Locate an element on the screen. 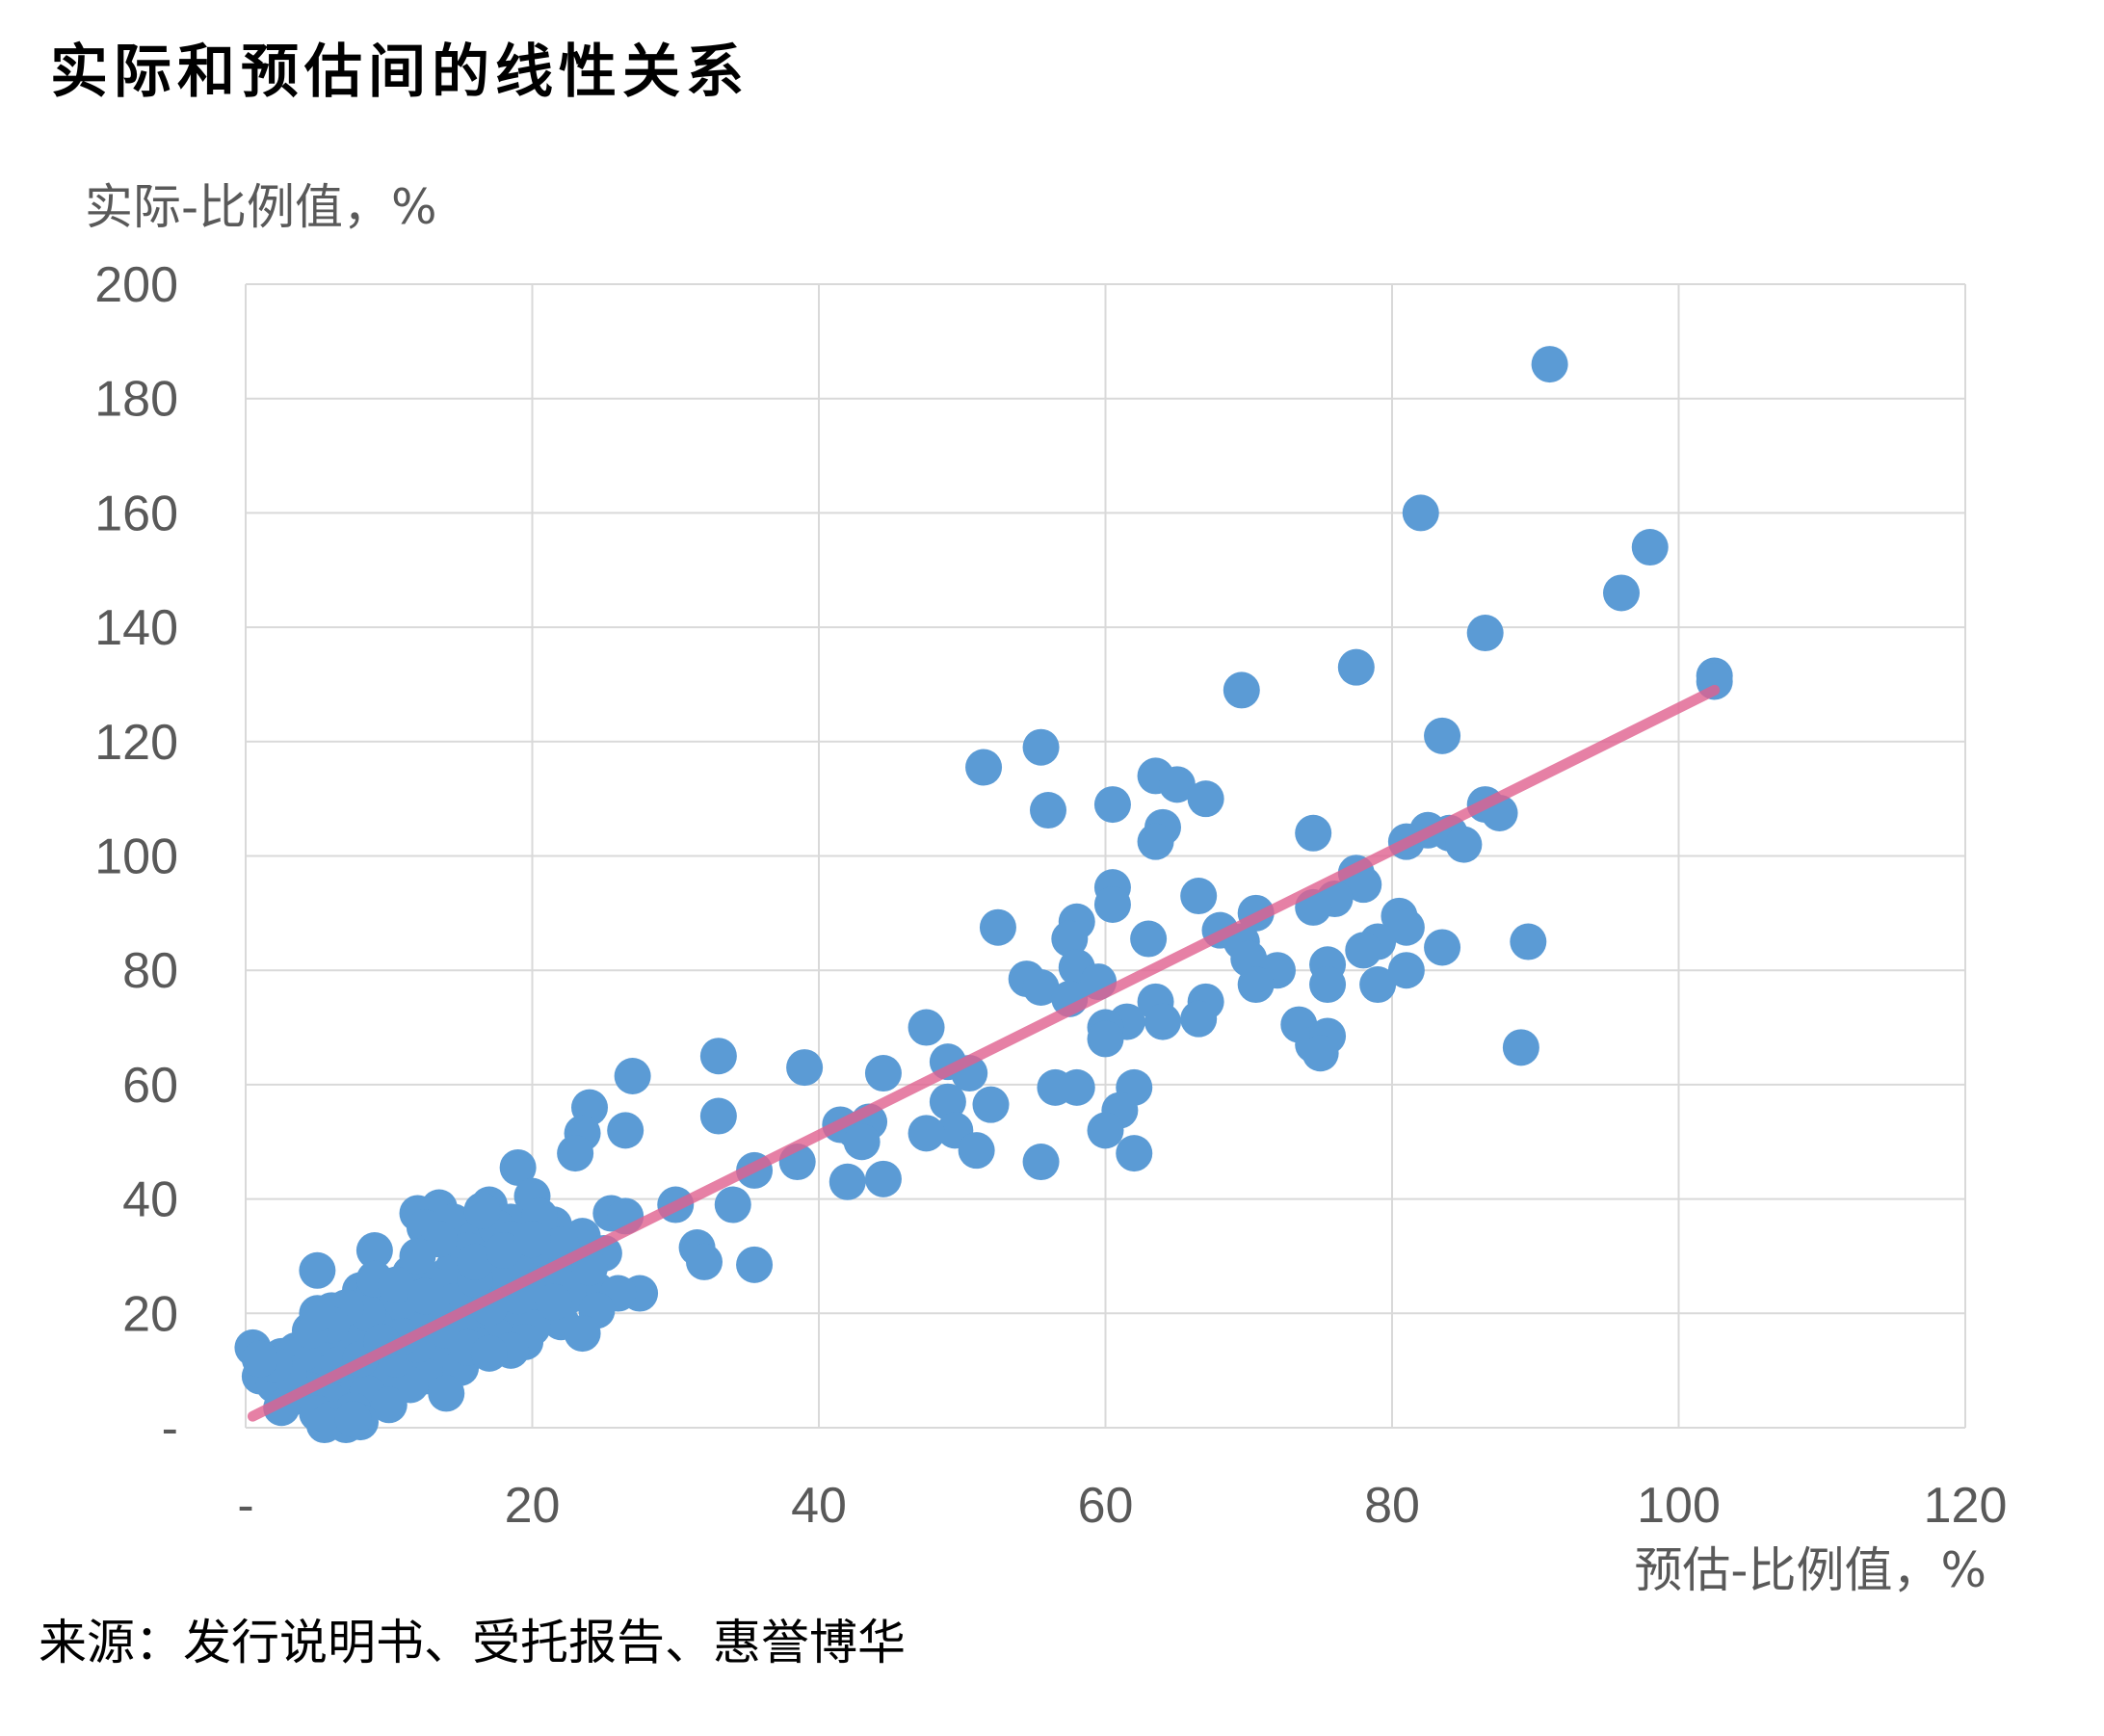 The width and height of the screenshot is (2104, 1736). x-axis-title: 预估-比例值，% is located at coordinates (1810, 1570).